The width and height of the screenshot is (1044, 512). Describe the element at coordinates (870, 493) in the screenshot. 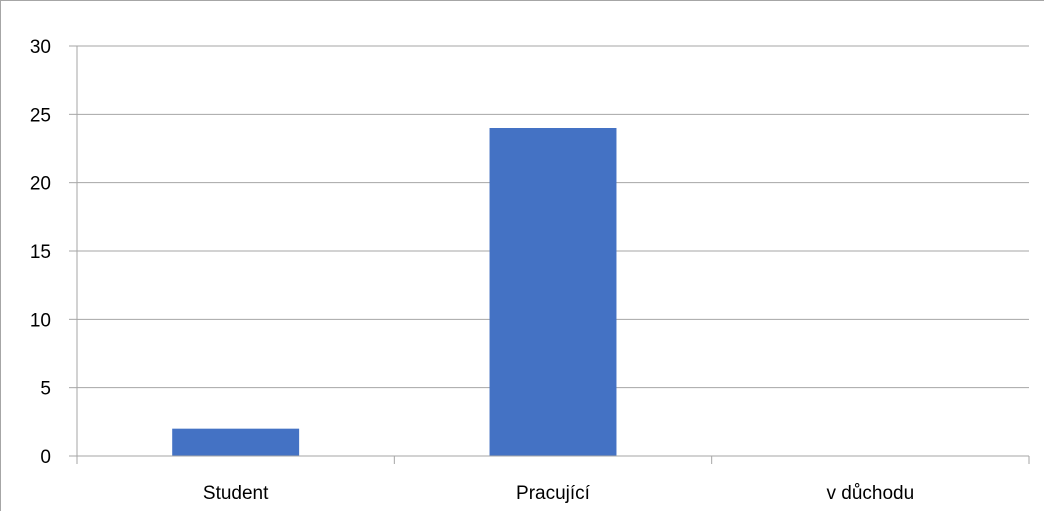

I see `x-tick-label: v důchodu` at that location.